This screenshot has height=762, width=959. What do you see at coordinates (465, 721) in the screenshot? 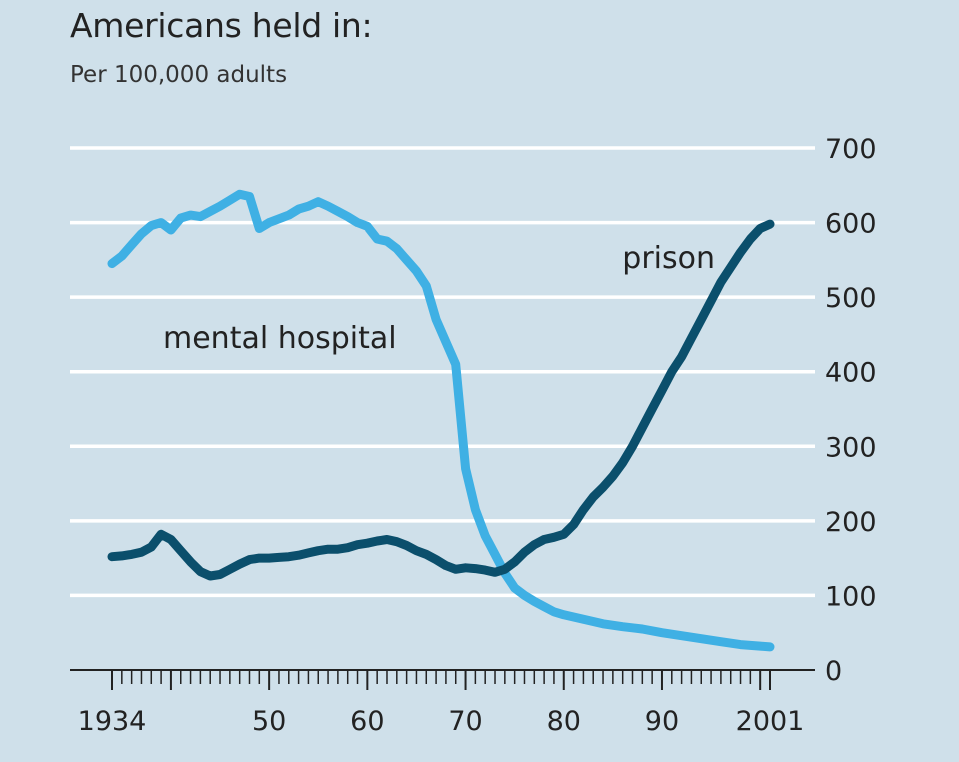
I see `x-tick-label-70: 70` at bounding box center [465, 721].